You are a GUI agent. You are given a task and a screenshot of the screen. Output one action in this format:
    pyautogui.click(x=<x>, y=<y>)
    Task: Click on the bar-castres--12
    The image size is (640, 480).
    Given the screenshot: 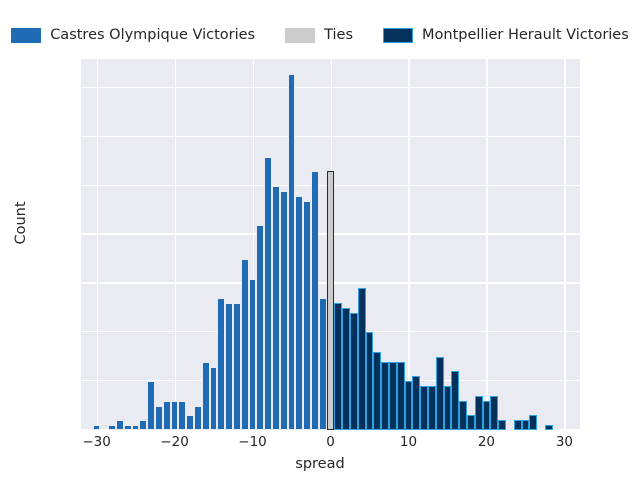 What is the action you would take?
    pyautogui.click(x=237, y=366)
    